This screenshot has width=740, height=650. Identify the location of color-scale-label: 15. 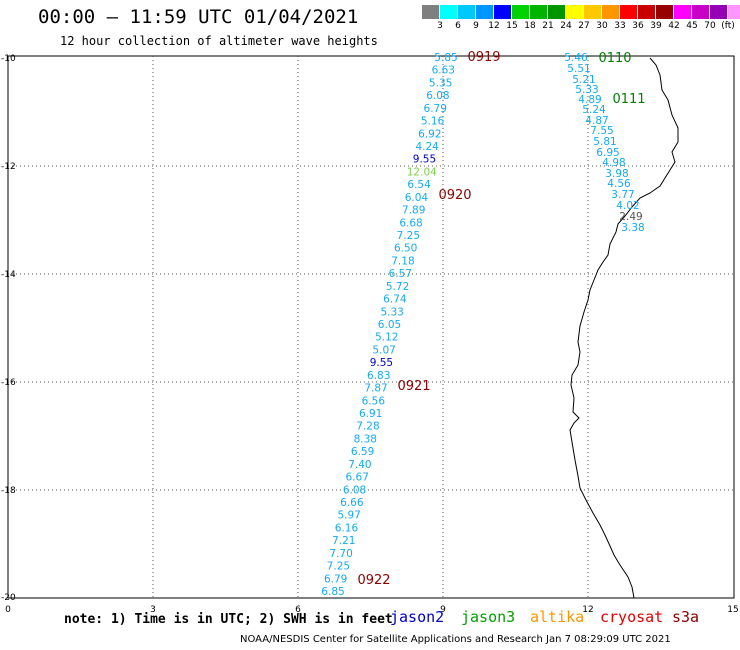
(512, 26).